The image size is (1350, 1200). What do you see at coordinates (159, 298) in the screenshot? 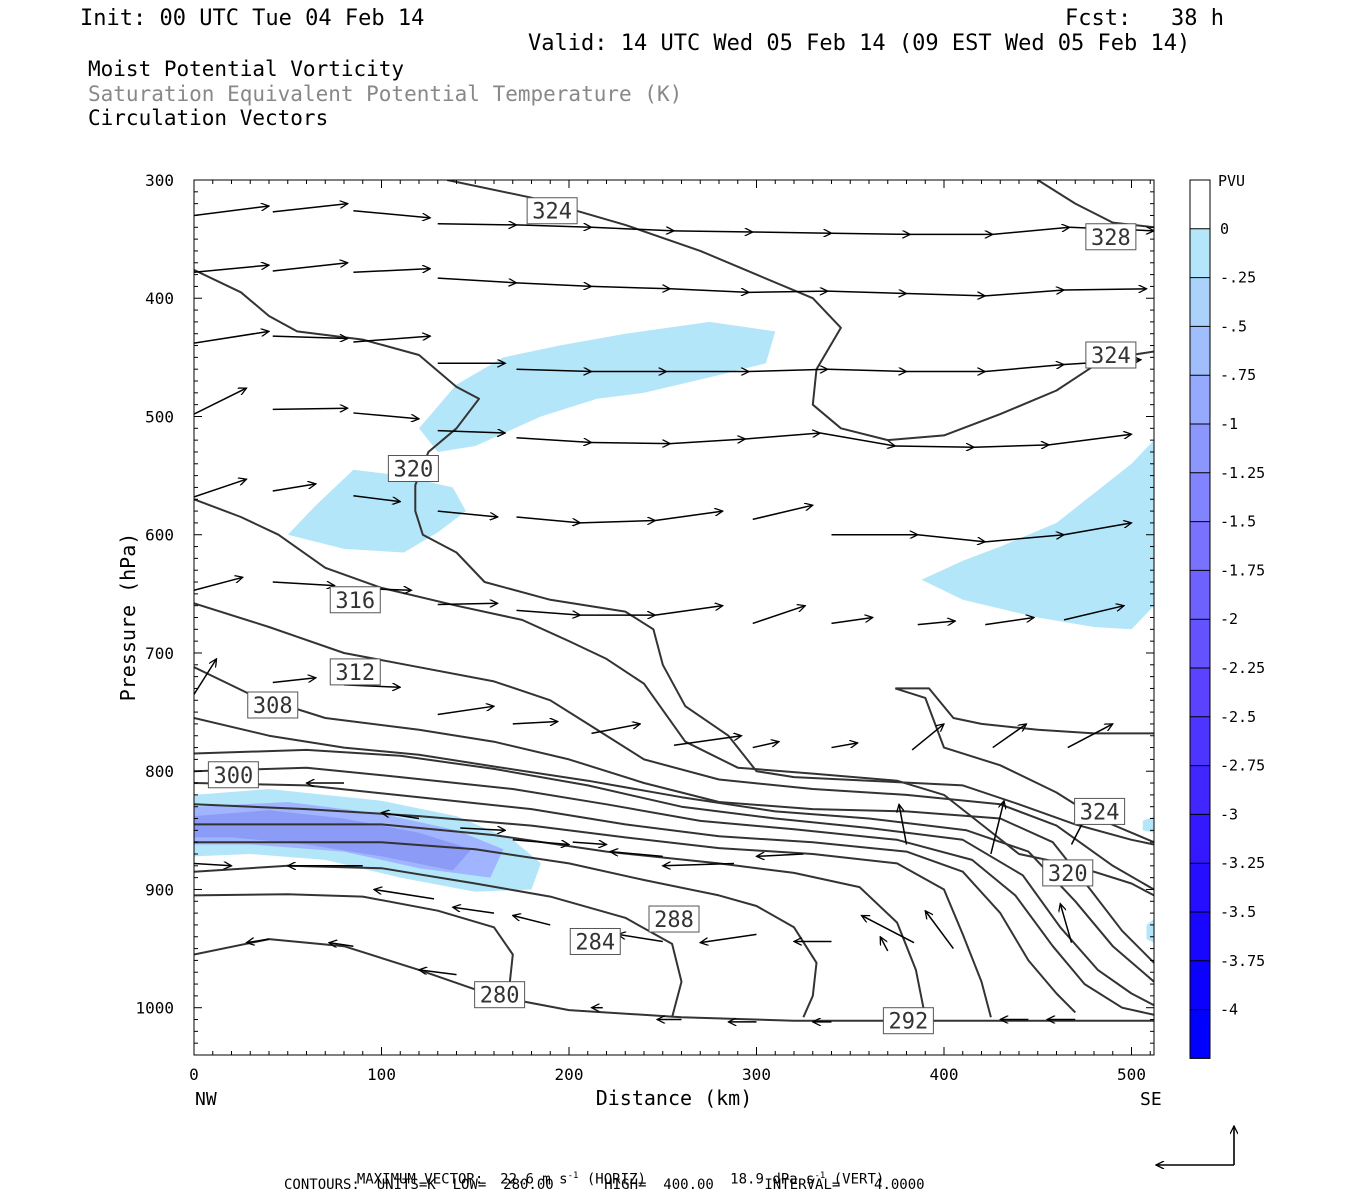
I see `y-tick-label-1: 400` at bounding box center [159, 298].